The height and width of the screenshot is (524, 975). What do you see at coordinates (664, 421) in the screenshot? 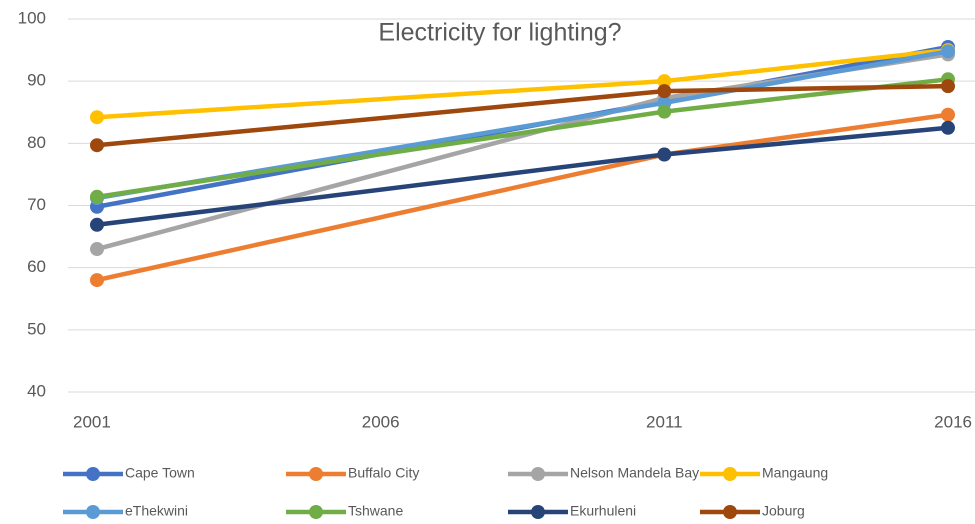
I see `x-tick-label: 2011` at bounding box center [664, 421].